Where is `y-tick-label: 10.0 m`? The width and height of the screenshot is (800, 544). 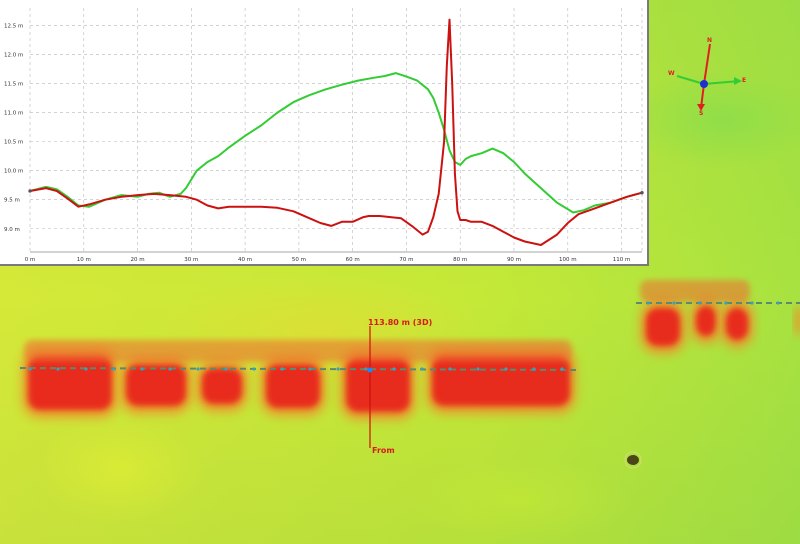
y-tick-label: 10.0 m is located at coordinates (13, 172).